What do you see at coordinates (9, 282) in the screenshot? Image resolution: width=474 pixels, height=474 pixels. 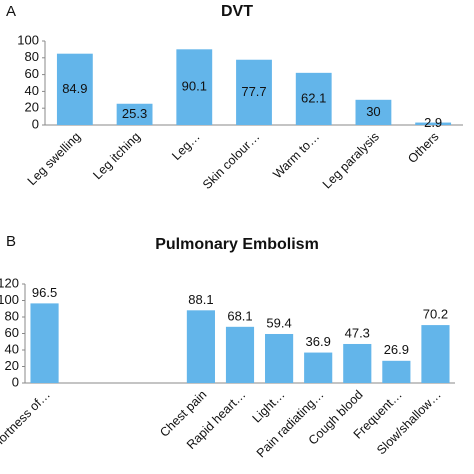 I see `y-tick-label: 120` at bounding box center [9, 282].